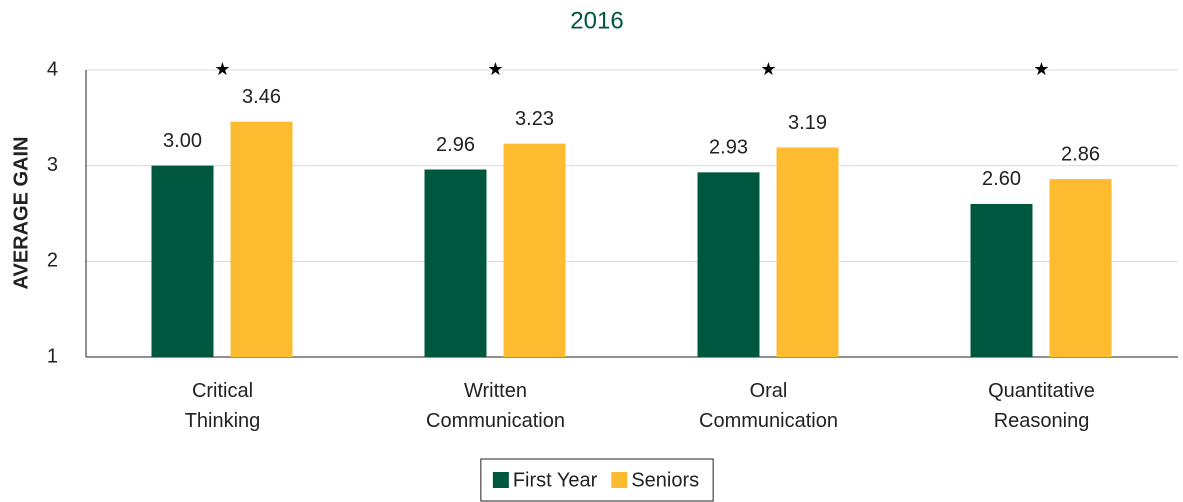 This screenshot has height=502, width=1183. I want to click on x-tick-label-line: Oral, so click(769, 391).